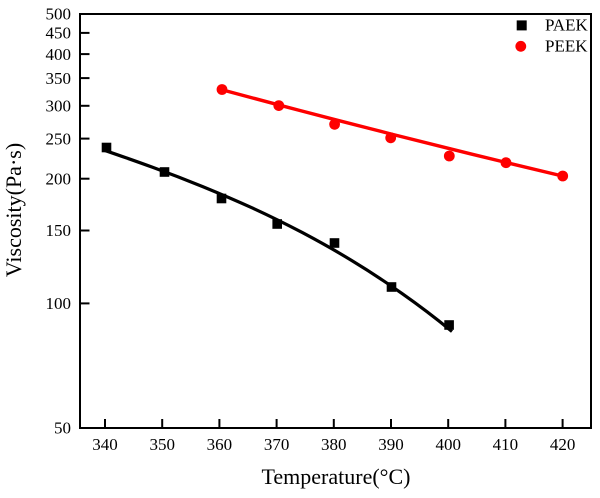 The image size is (600, 498). What do you see at coordinates (59, 230) in the screenshot?
I see `svg-text: 150` at bounding box center [59, 230].